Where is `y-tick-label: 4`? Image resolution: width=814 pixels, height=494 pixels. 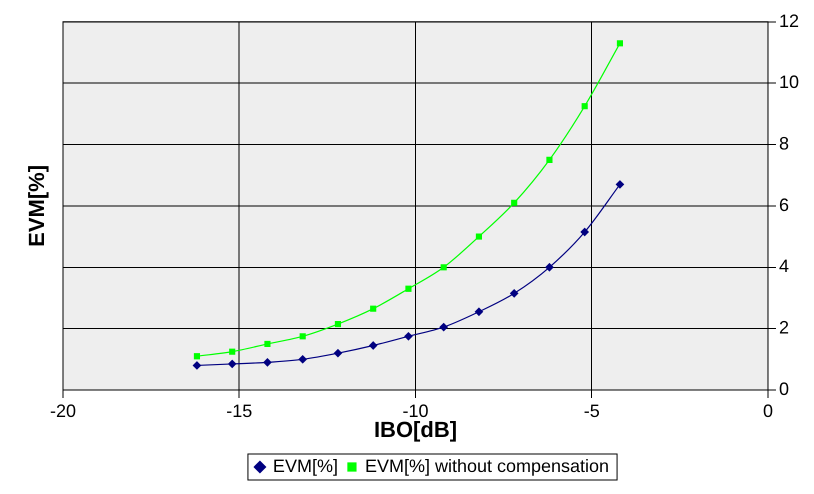
y-tick-label: 4 is located at coordinates (783, 266).